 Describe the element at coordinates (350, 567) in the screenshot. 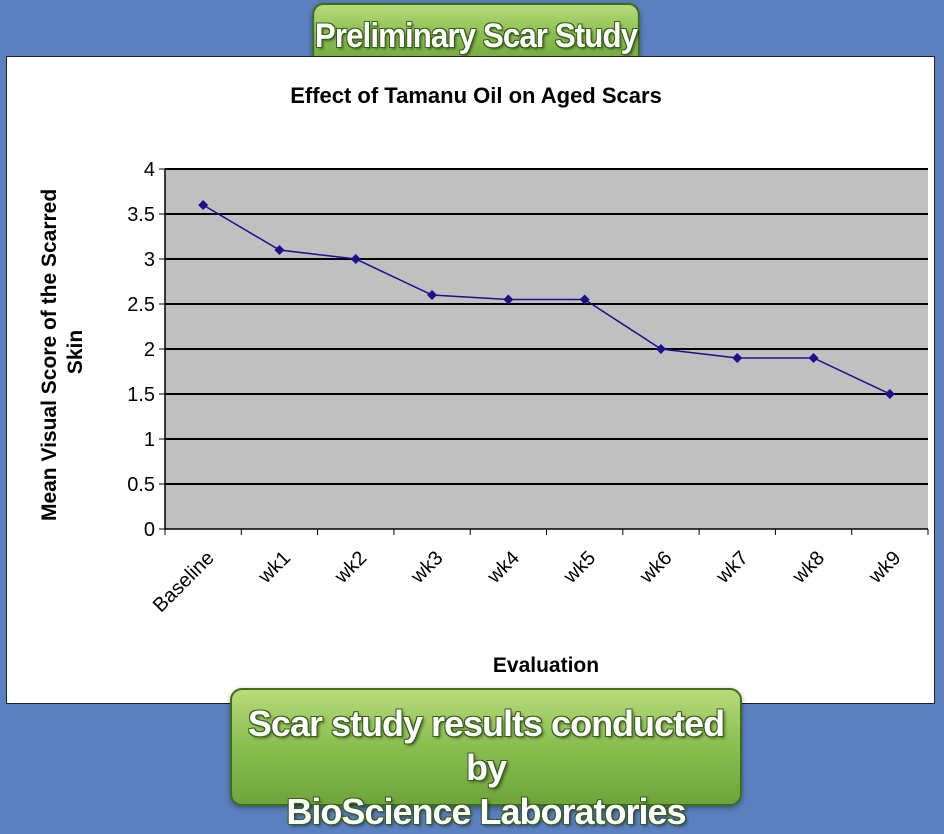

I see `x-tick-label: wk2` at that location.